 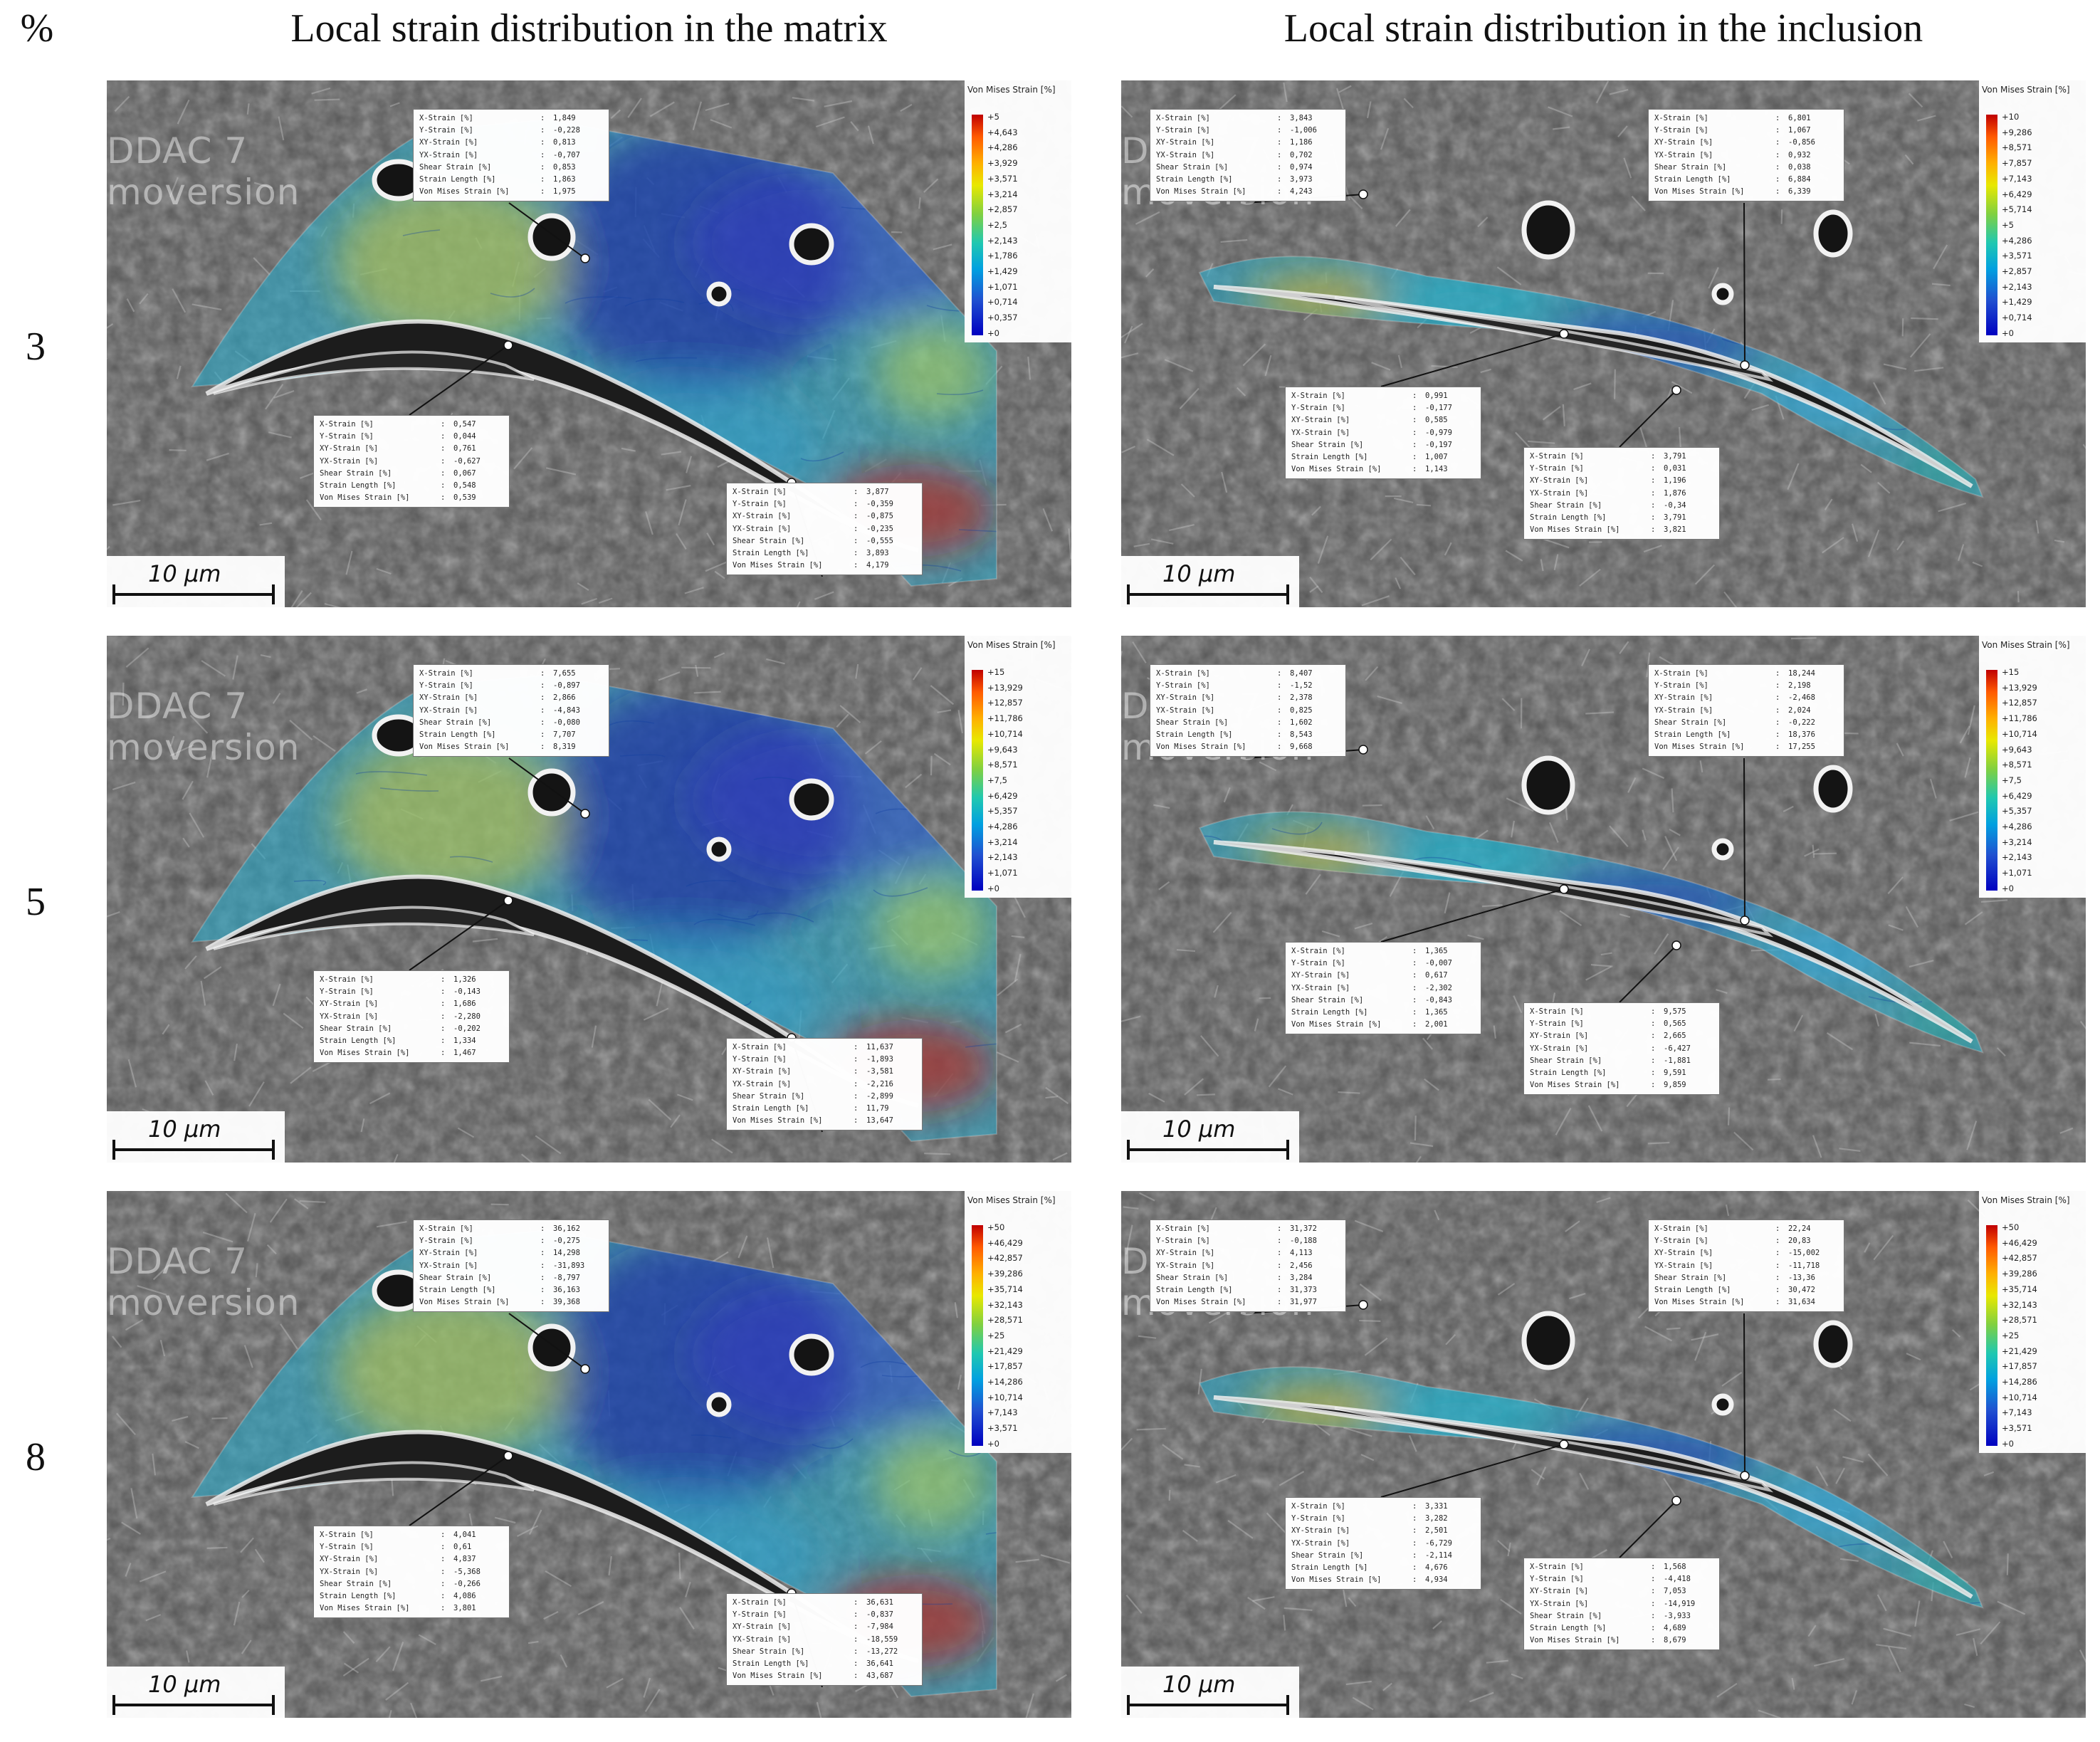 What do you see at coordinates (2008, 224) in the screenshot?
I see `colorbar-tick-label: +5` at bounding box center [2008, 224].